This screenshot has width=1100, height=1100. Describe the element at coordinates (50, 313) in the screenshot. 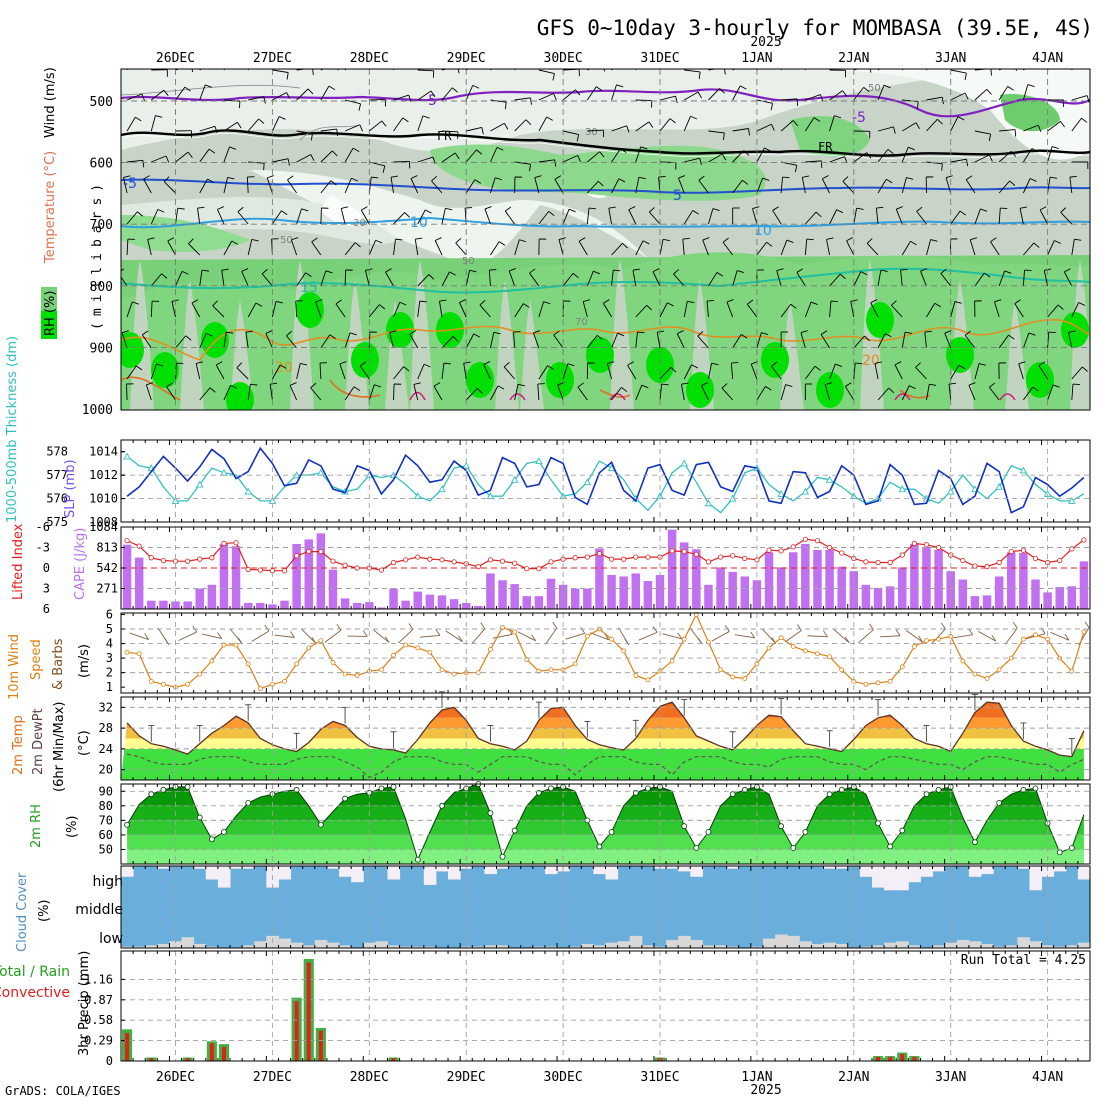

I see `rh-label: RH (%)` at that location.